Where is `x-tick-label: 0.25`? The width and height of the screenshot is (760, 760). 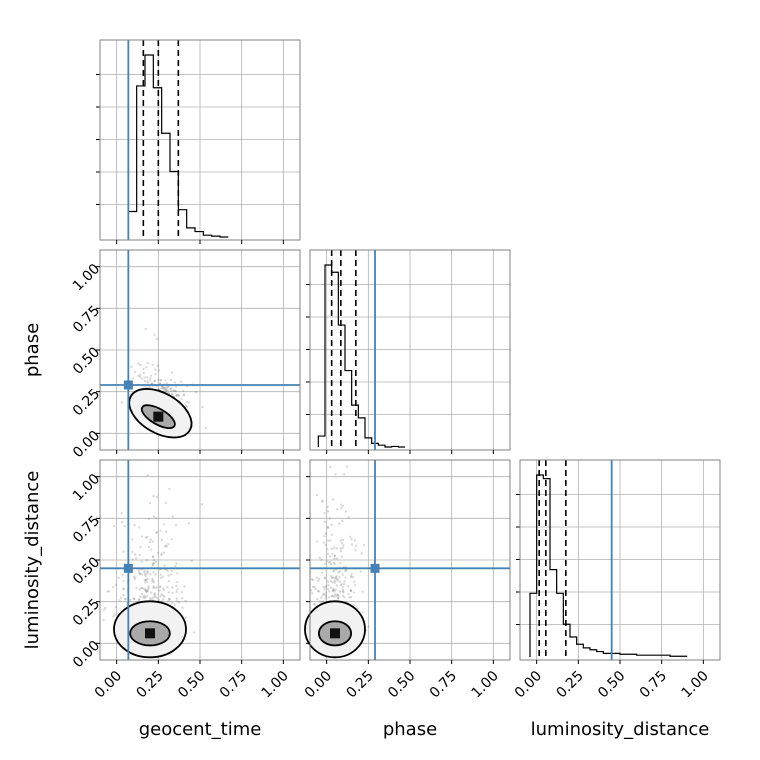
x-tick-label: 0.25 is located at coordinates (569, 684).